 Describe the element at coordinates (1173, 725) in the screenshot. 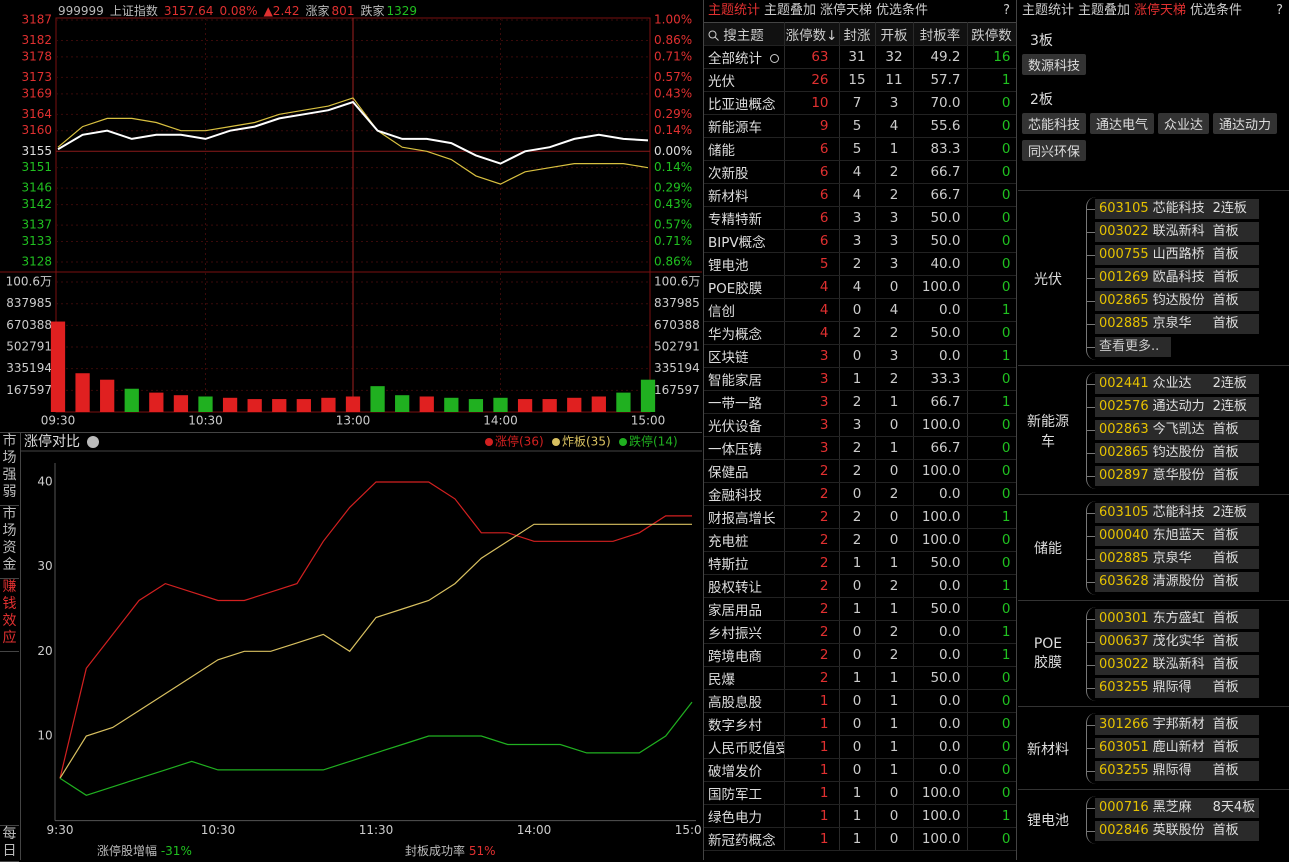

I see `stock: 301266 宇邦新材 首板` at that location.